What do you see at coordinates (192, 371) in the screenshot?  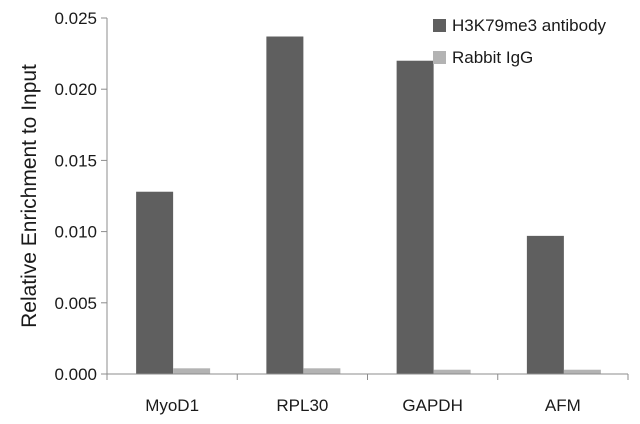 I see `bar-rabbit-igg-myod1` at bounding box center [192, 371].